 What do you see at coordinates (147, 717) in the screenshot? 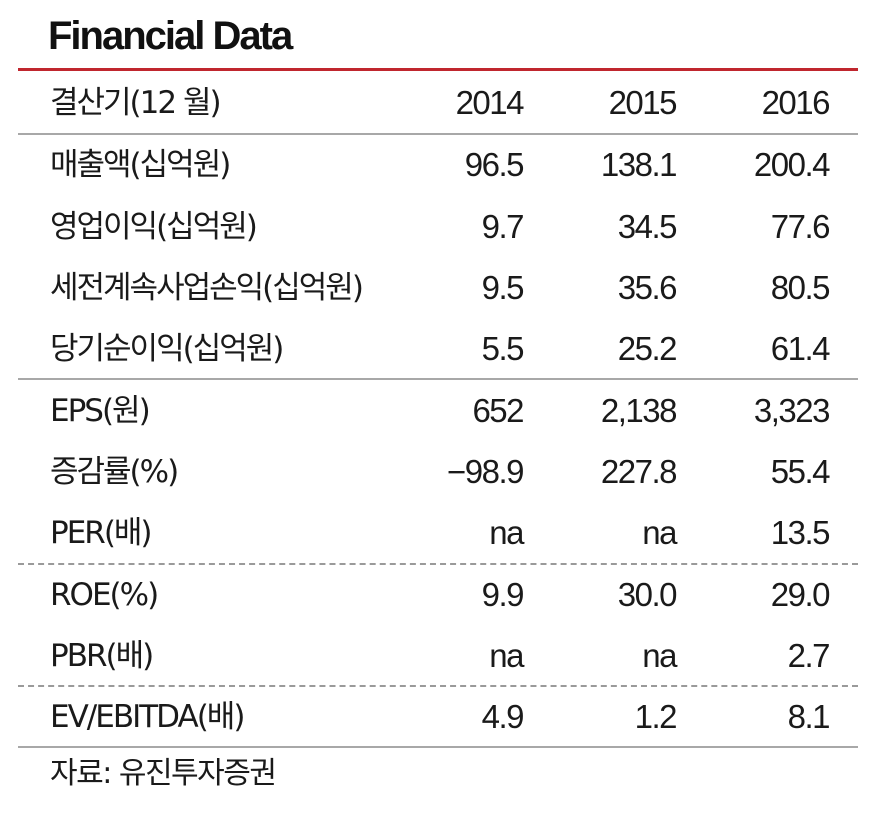
I see `row-label: EV/EBITDA(배)` at bounding box center [147, 717].